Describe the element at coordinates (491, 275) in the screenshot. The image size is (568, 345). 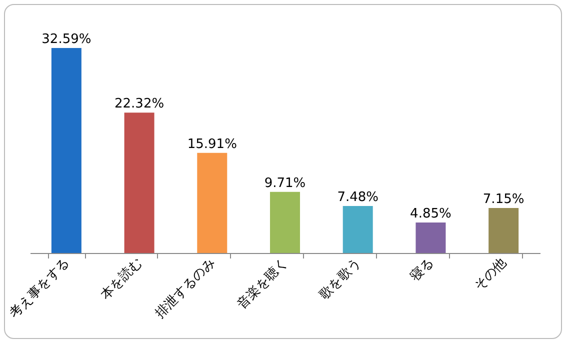
I see `x-tick-label: その他` at that location.